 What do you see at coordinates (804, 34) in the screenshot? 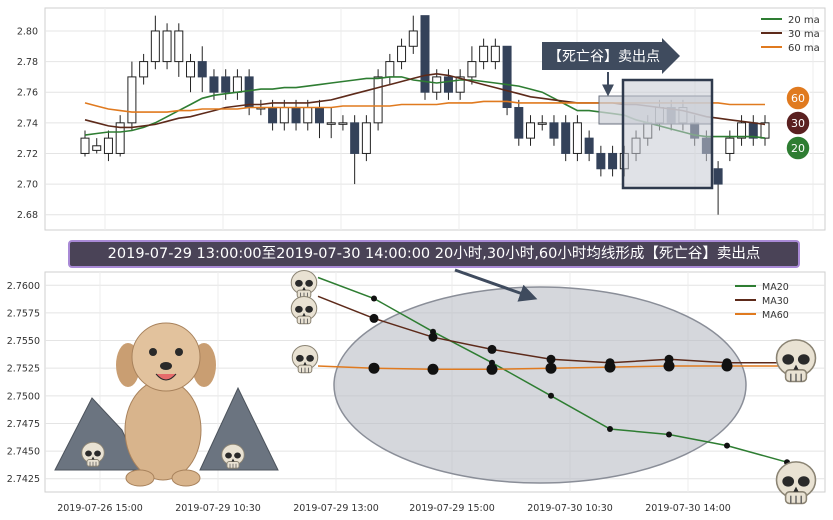
I see `legend-30ma: 30 ma` at bounding box center [804, 34].